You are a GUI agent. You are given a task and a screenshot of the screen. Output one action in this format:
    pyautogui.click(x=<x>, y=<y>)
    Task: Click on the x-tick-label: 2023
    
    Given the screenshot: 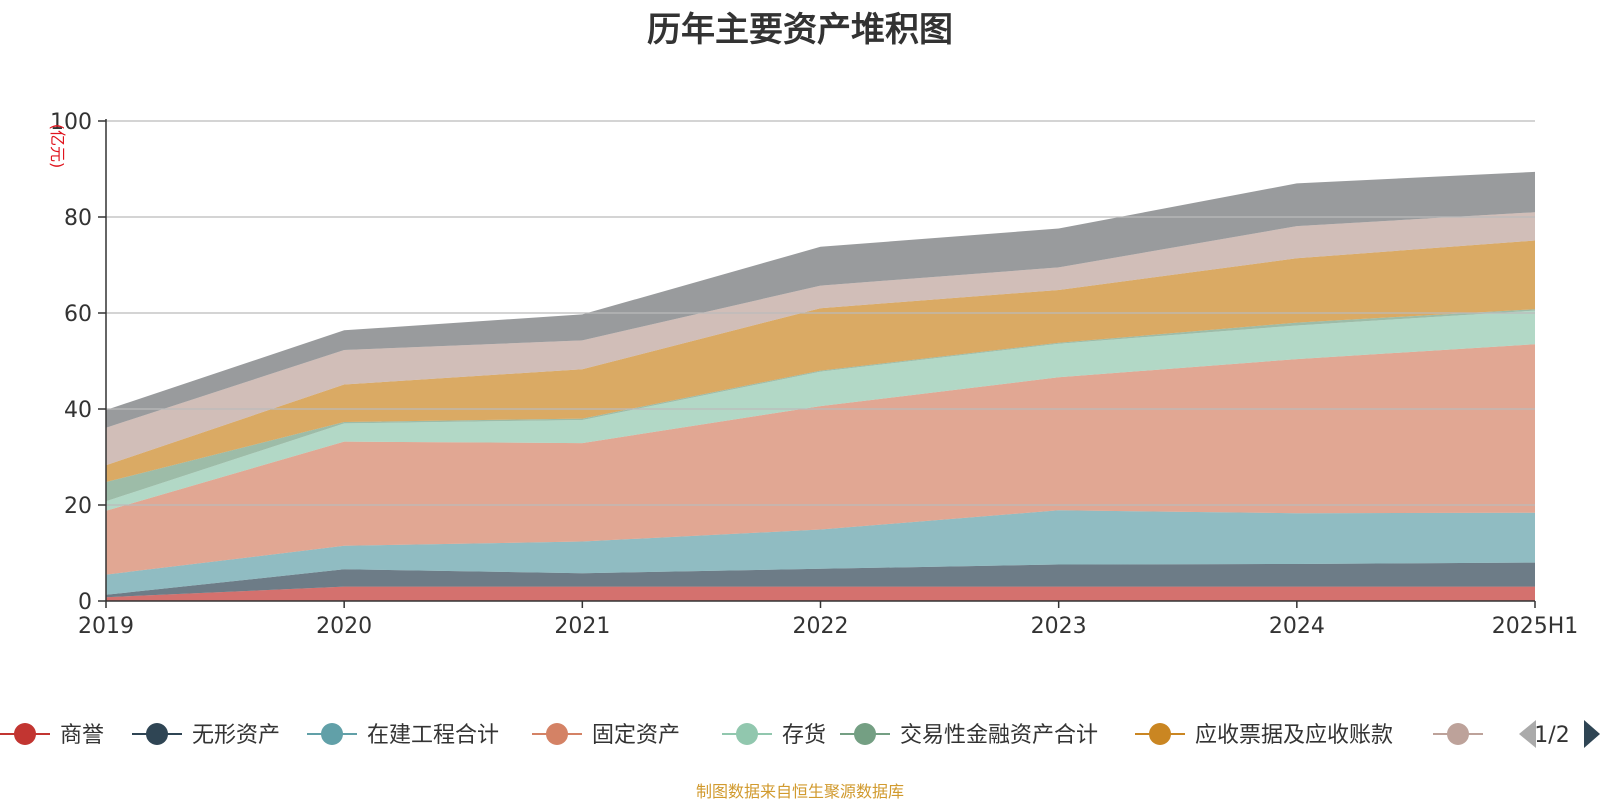 What is the action you would take?
    pyautogui.click(x=1059, y=626)
    